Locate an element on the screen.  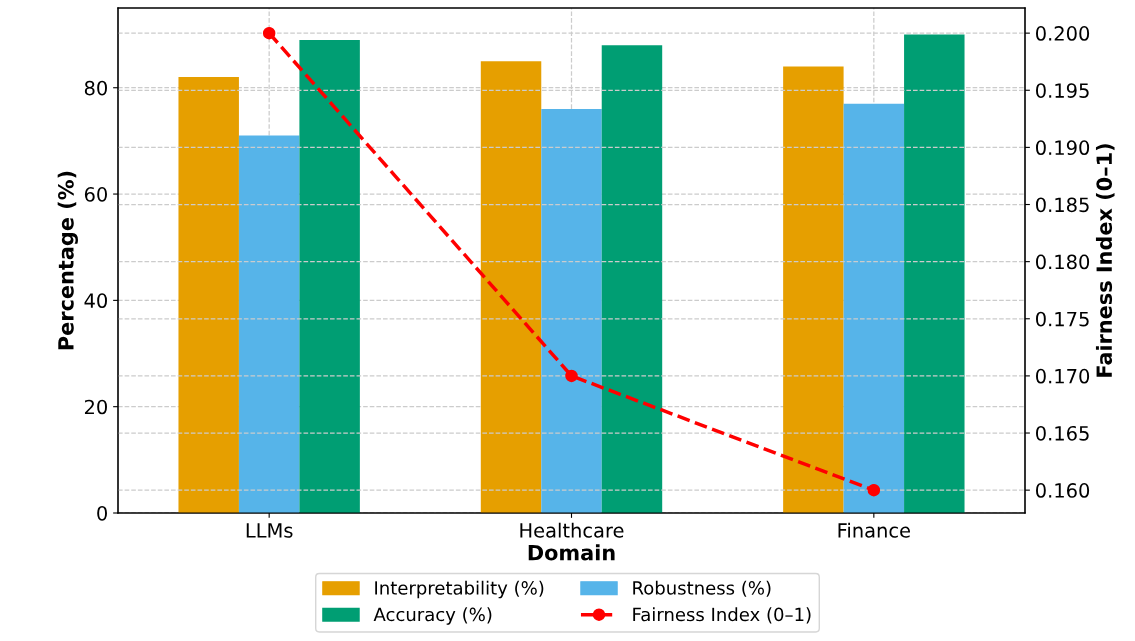
legend-label: Fairness Index (0–1) is located at coordinates (722, 615).